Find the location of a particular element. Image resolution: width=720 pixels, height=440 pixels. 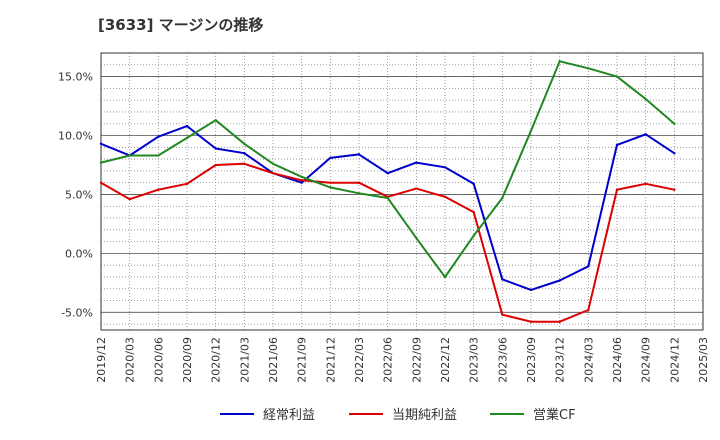

chart-title: [3633] マージンの推移 is located at coordinates (181, 25).